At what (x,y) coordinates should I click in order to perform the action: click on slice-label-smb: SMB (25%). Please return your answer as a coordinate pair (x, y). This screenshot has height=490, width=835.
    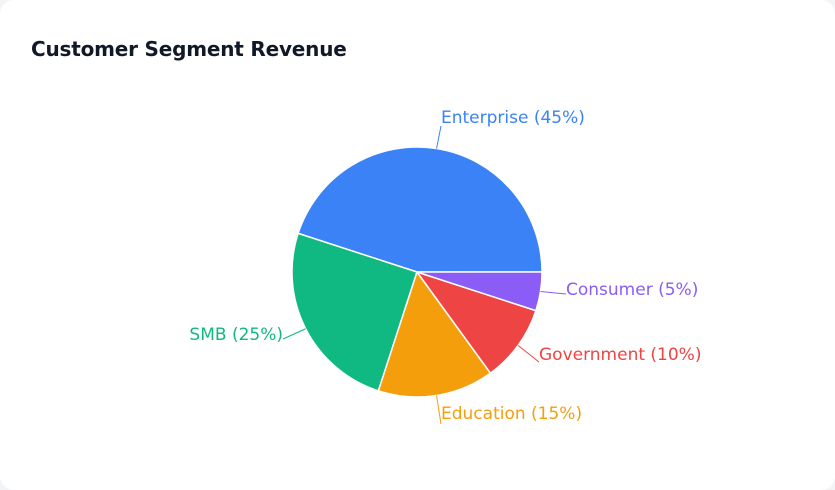
    Looking at the image, I should click on (236, 335).